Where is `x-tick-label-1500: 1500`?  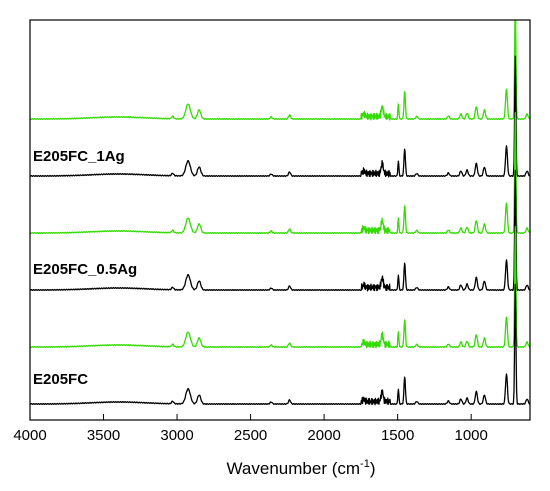 x-tick-label-1500: 1500 is located at coordinates (397, 435).